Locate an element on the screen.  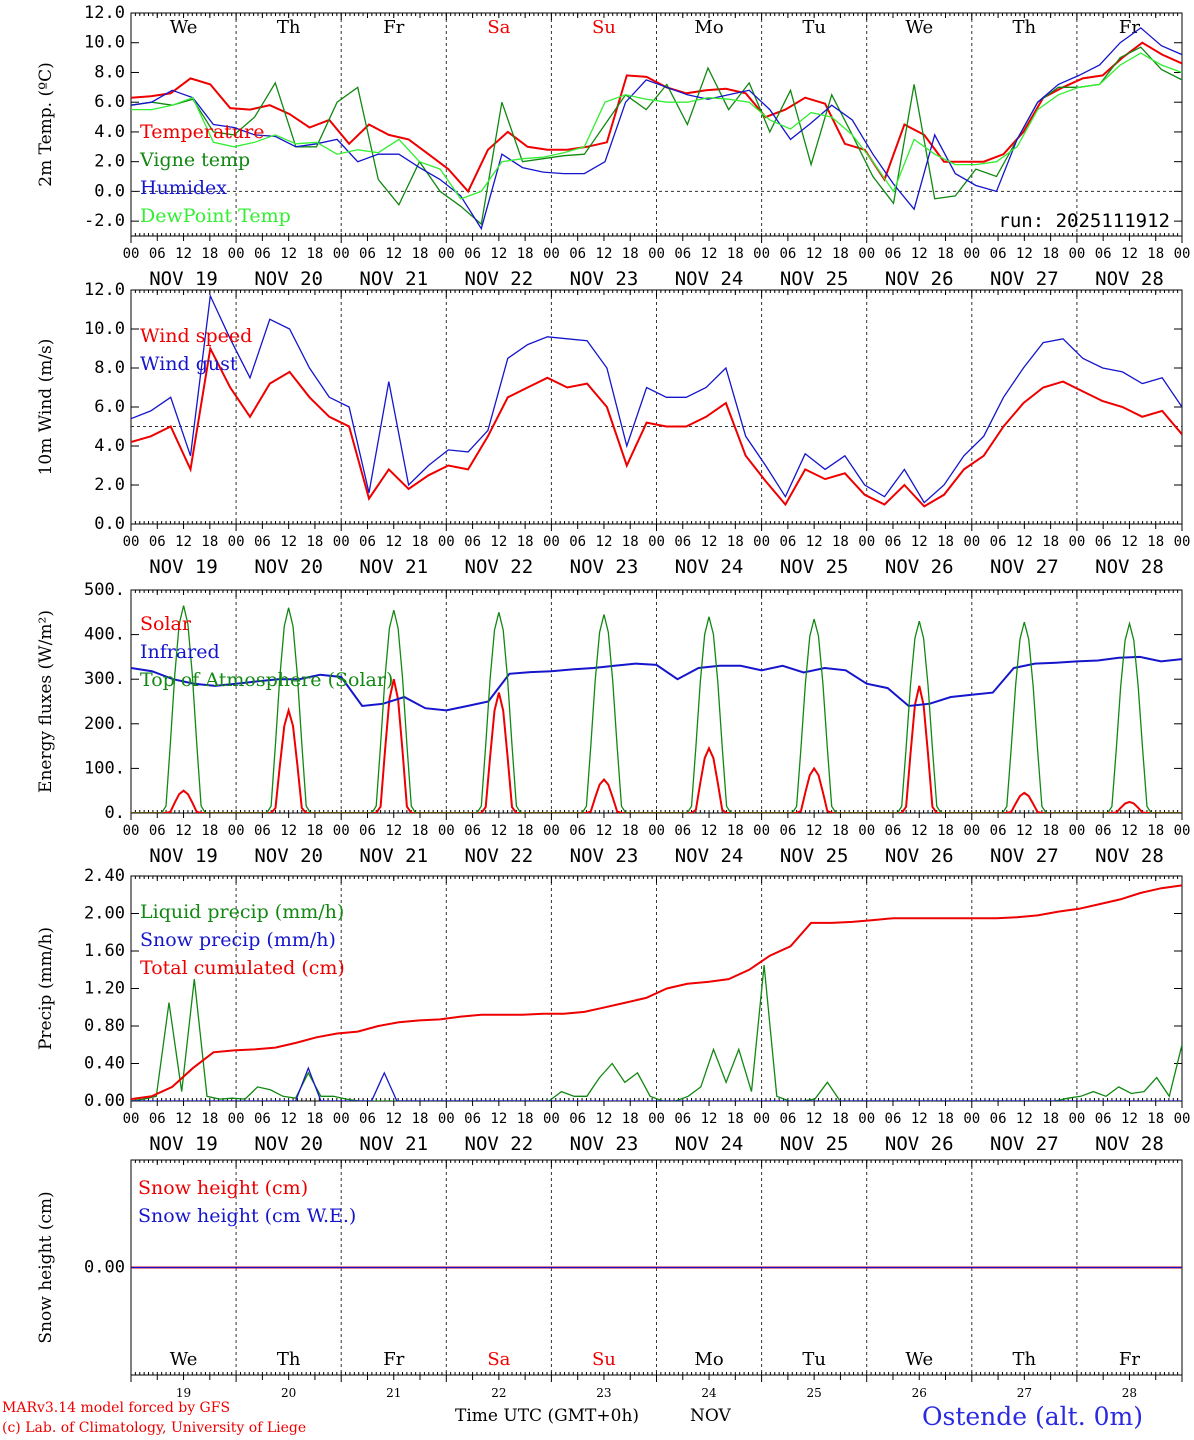
y-tick-label: 0.0 is located at coordinates (109, 191).